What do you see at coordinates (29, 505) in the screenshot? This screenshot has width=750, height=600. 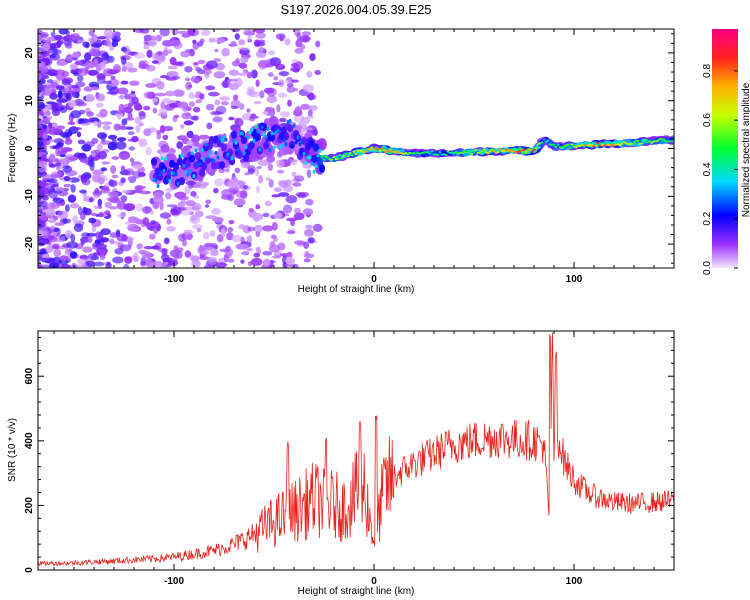 I see `snr-y-tick-label: 200` at bounding box center [29, 505].